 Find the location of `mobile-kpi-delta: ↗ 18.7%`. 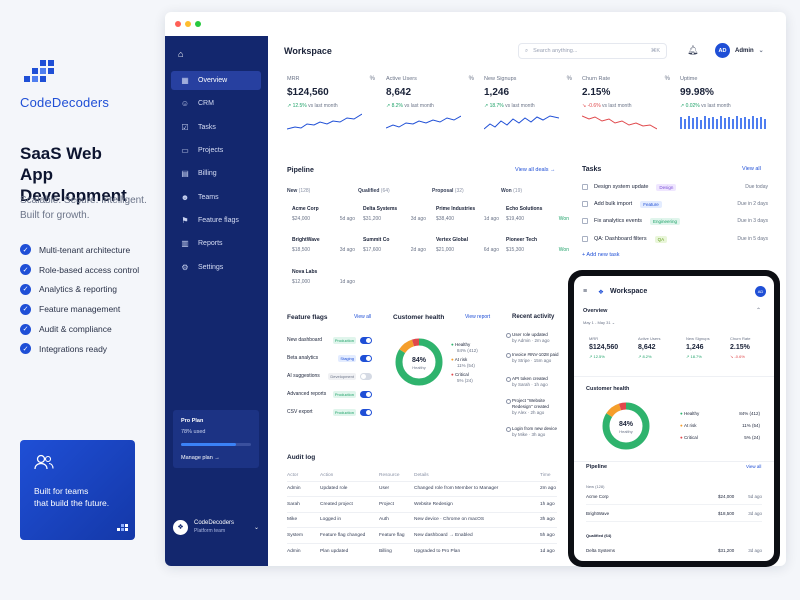

mobile-kpi-delta: ↗ 18.7% is located at coordinates (694, 356).